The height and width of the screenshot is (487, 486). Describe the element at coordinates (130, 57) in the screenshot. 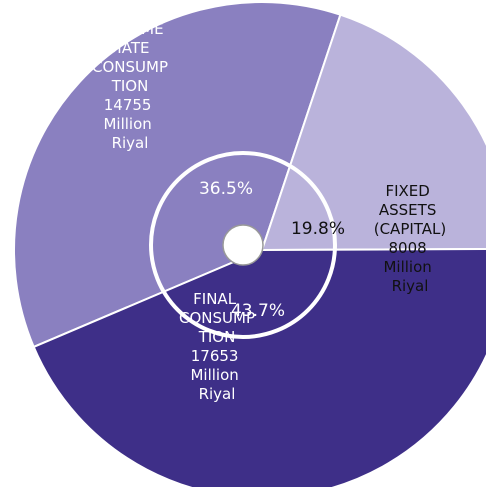

I see `category-label: INTERME DIATE CONSUMP TION` at that location.